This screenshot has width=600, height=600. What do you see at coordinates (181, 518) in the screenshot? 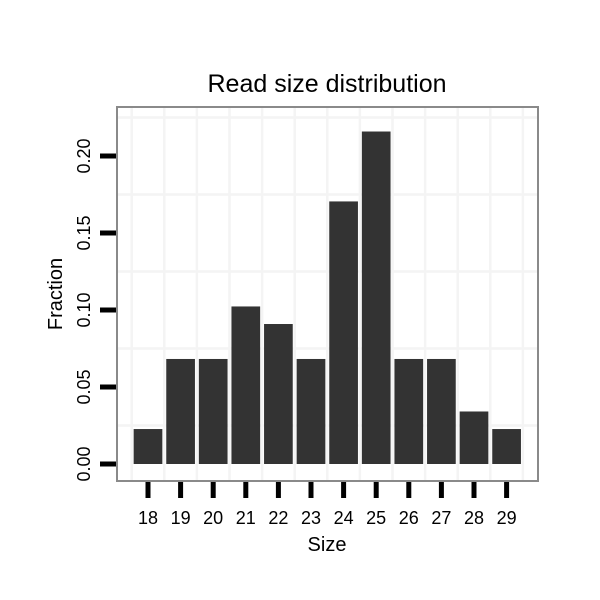
I see `x-tick-label: 19` at bounding box center [181, 518].